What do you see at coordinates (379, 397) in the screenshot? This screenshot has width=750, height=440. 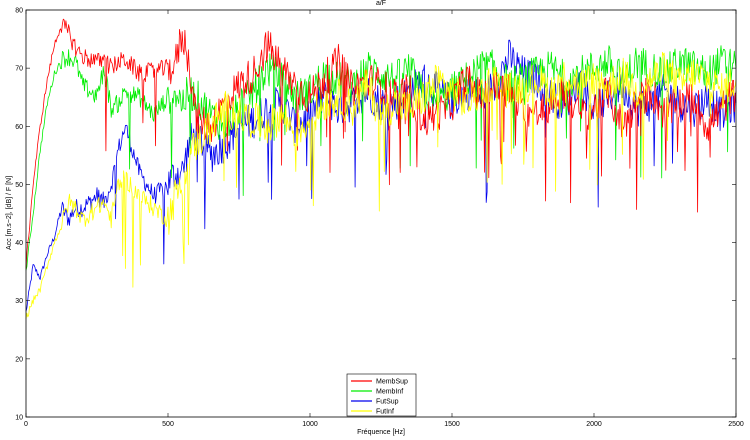 I see `legend-items: MembSup MembInf FutSup FutInf` at bounding box center [379, 397].